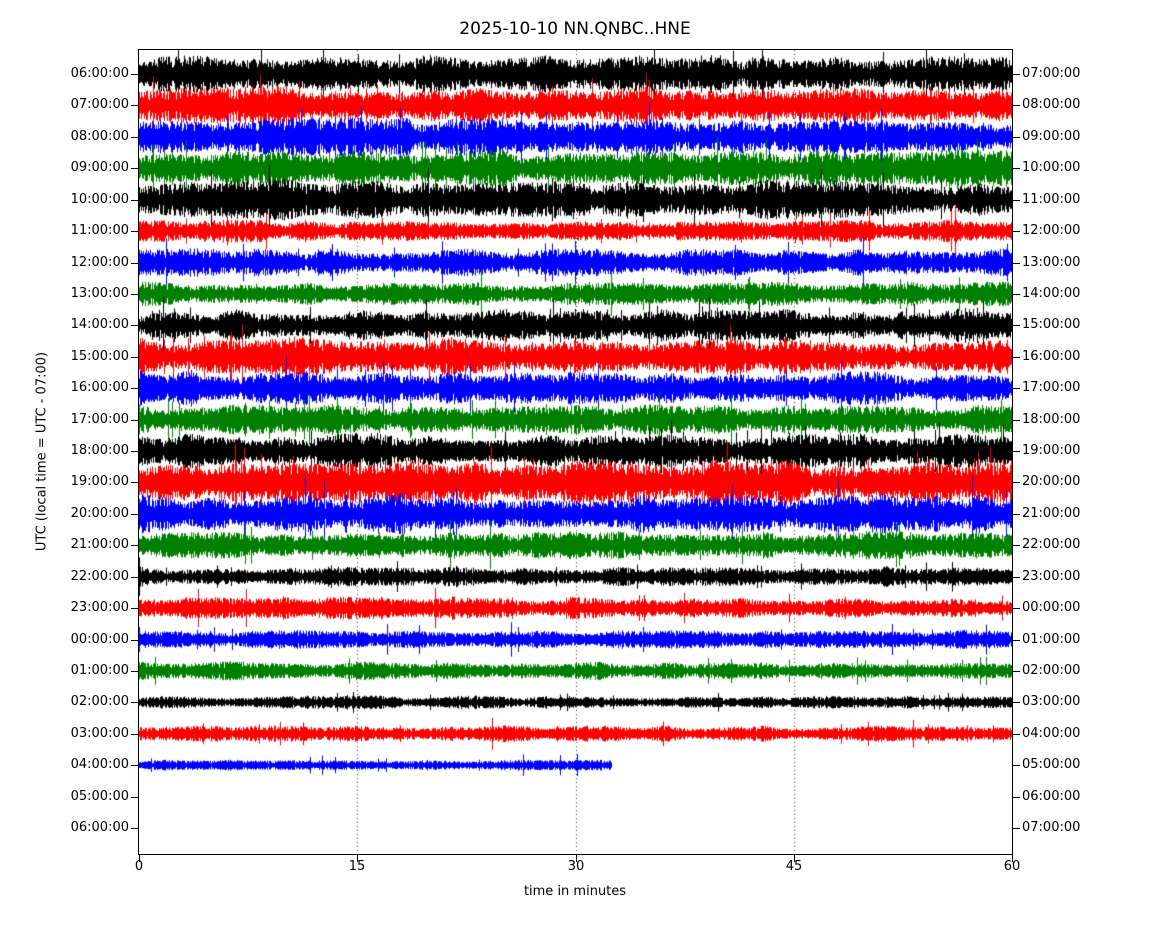  What do you see at coordinates (1051, 733) in the screenshot?
I see `y-tick-label-right: 04:00:00` at bounding box center [1051, 733].